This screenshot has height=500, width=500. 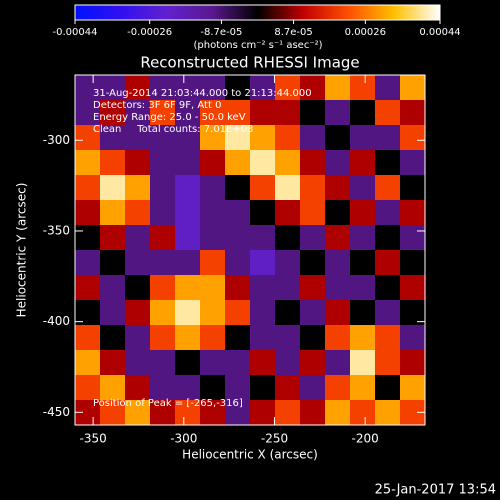 I want to click on peak-note: Position of Peak = [-265,-316], so click(x=168, y=403).